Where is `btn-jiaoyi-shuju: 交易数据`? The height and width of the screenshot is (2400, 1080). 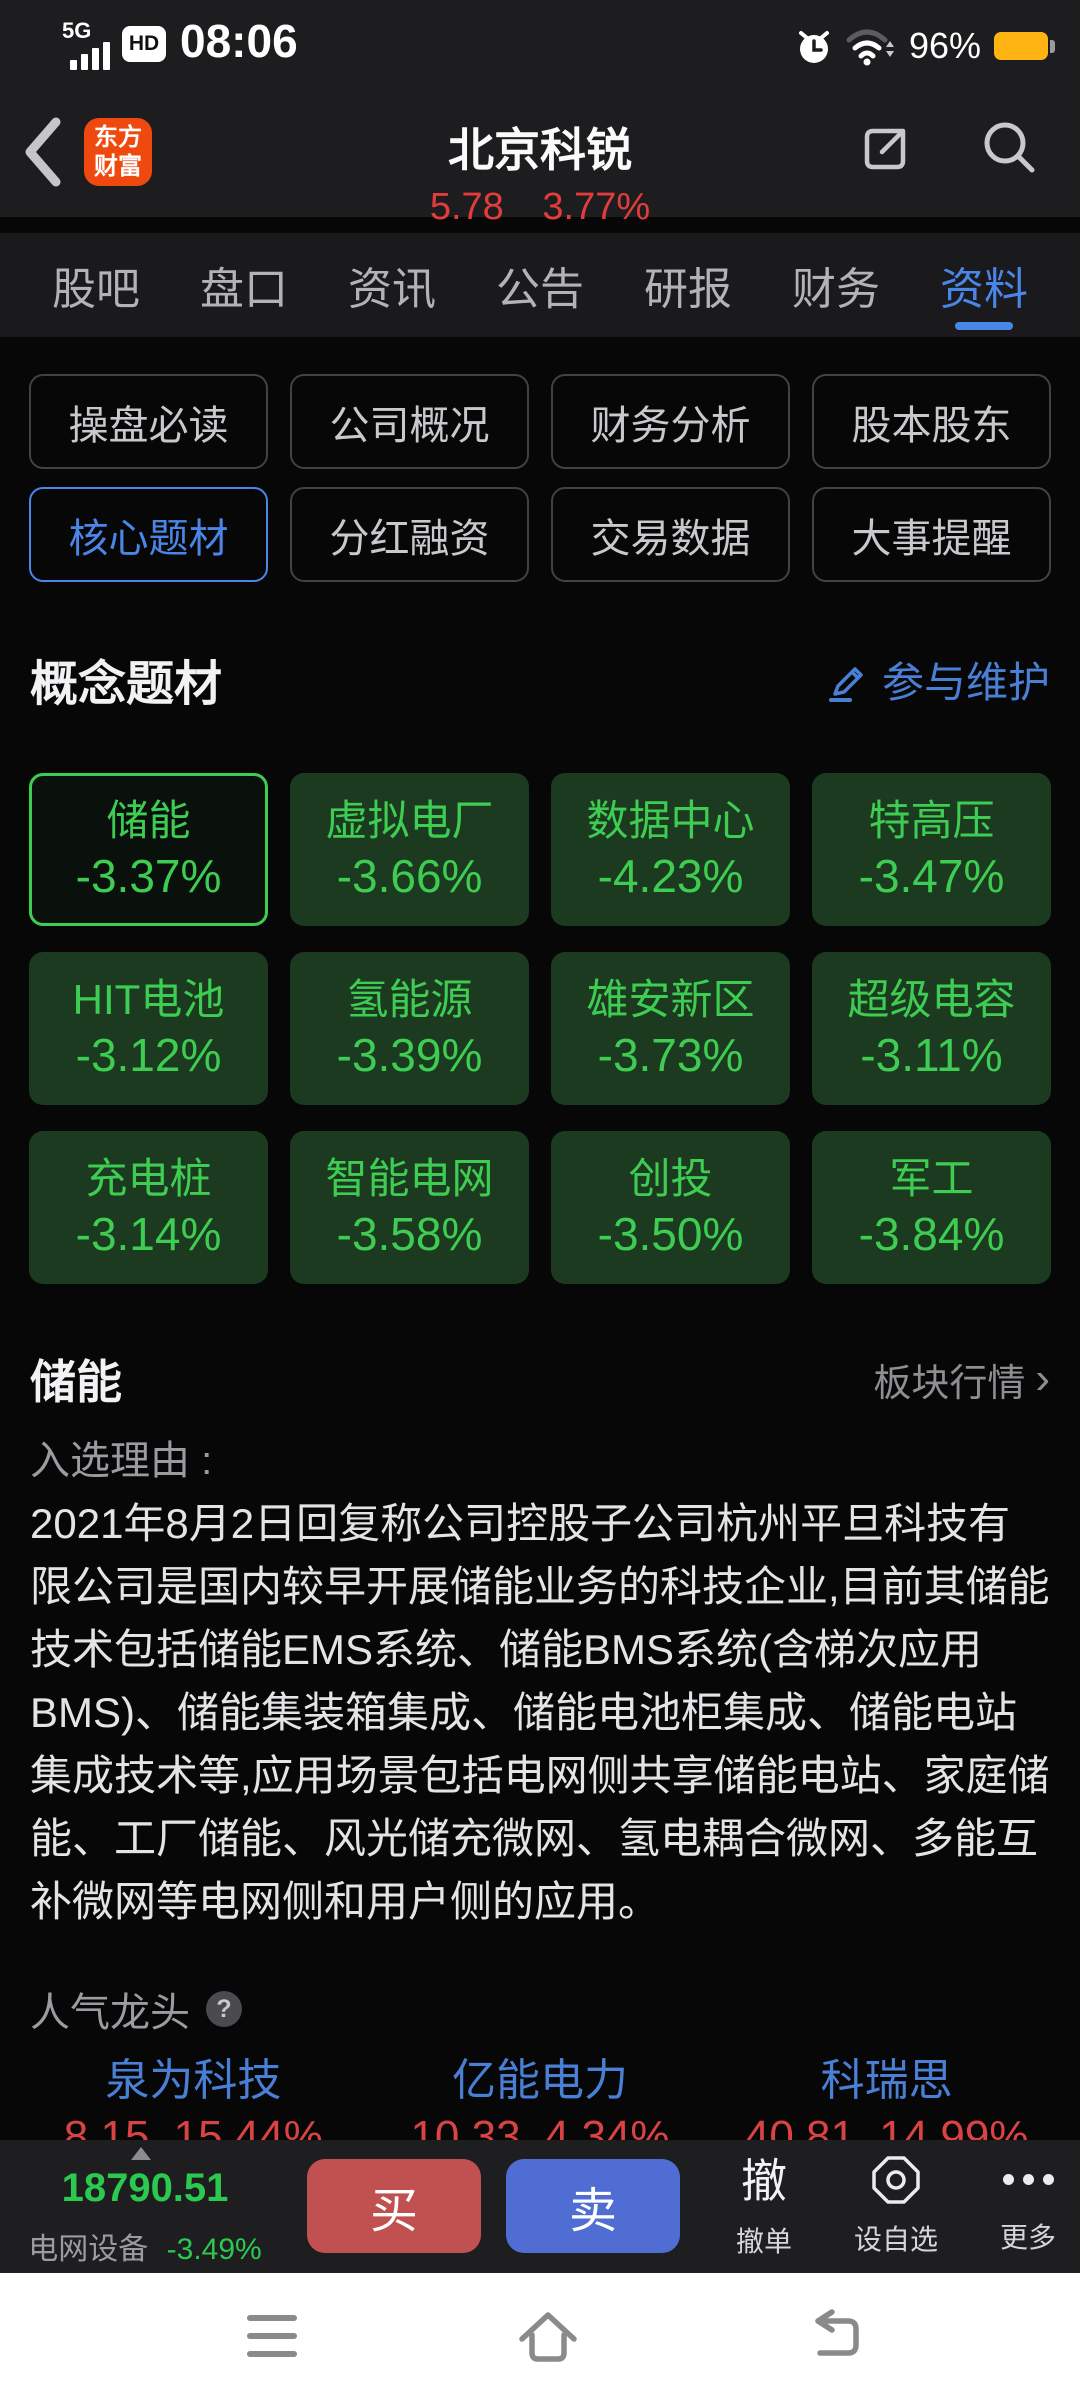 btn-jiaoyi-shuju: 交易数据 is located at coordinates (670, 534).